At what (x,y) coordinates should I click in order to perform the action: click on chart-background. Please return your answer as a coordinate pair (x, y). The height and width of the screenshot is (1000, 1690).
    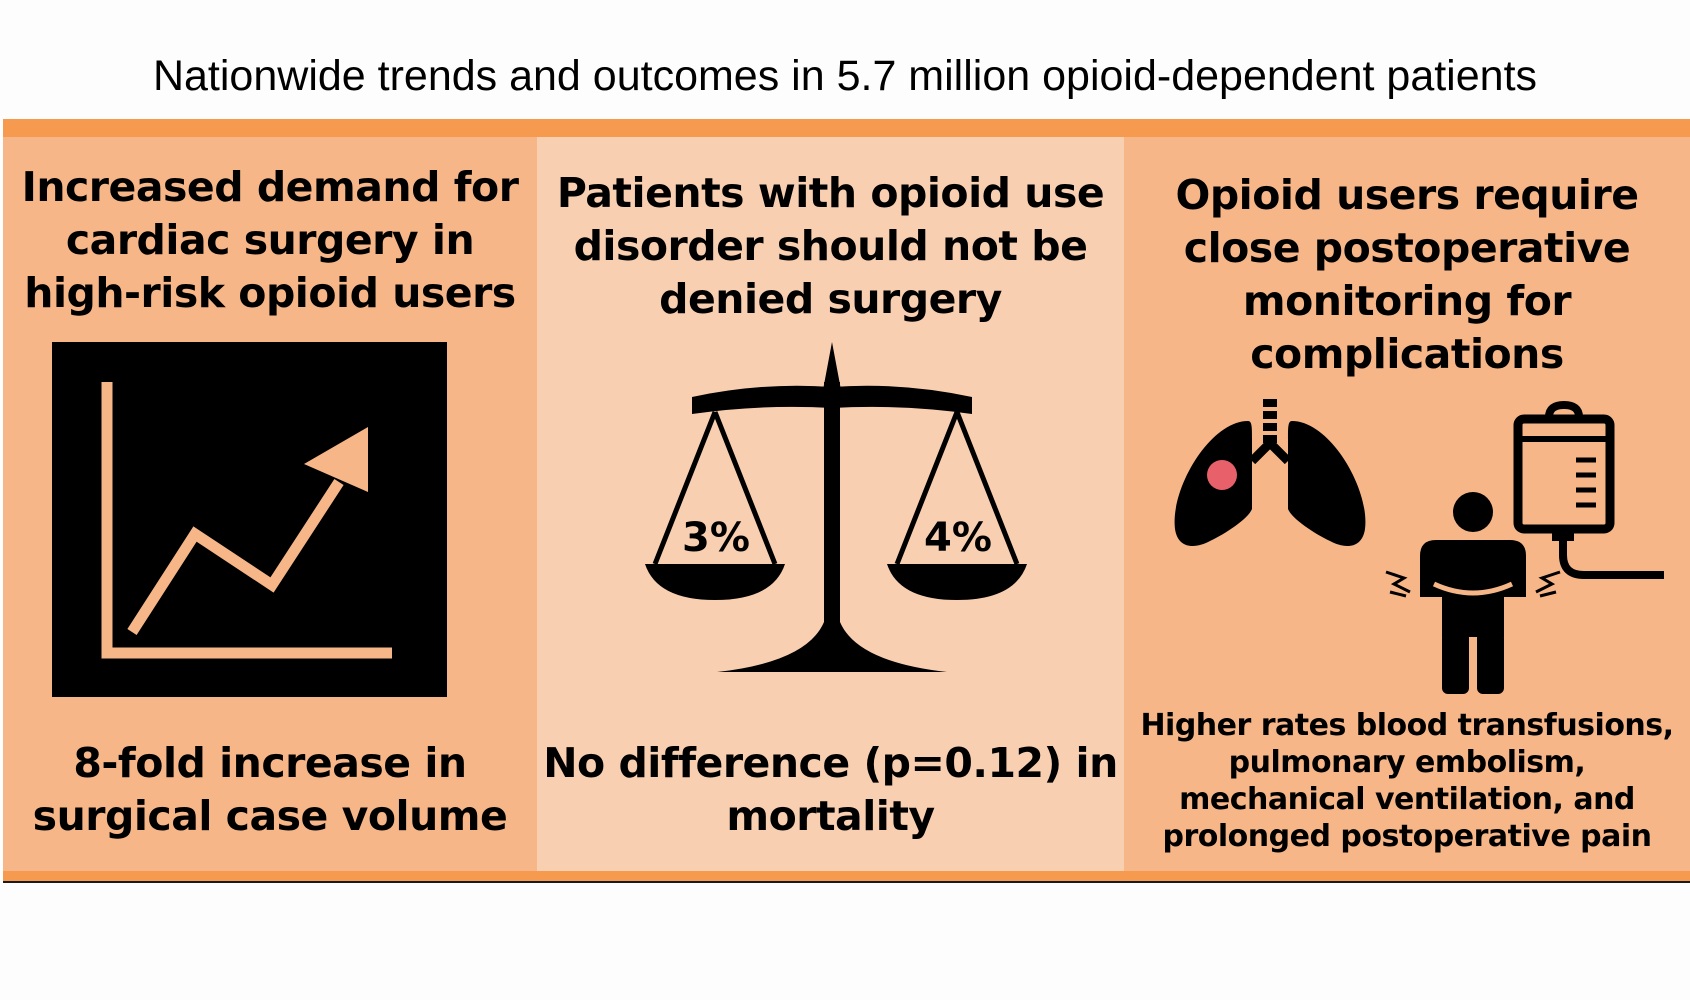
    Looking at the image, I should click on (249, 519).